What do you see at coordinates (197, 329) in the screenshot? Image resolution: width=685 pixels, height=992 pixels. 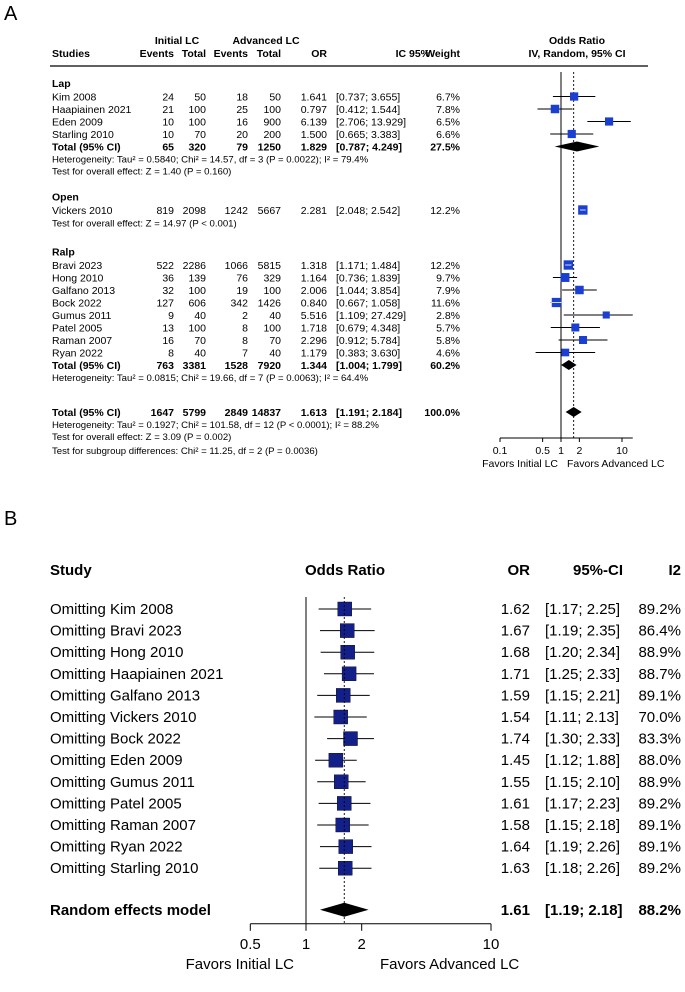 I see `subgroup-ralp-study-5-total-initial: 100` at bounding box center [197, 329].